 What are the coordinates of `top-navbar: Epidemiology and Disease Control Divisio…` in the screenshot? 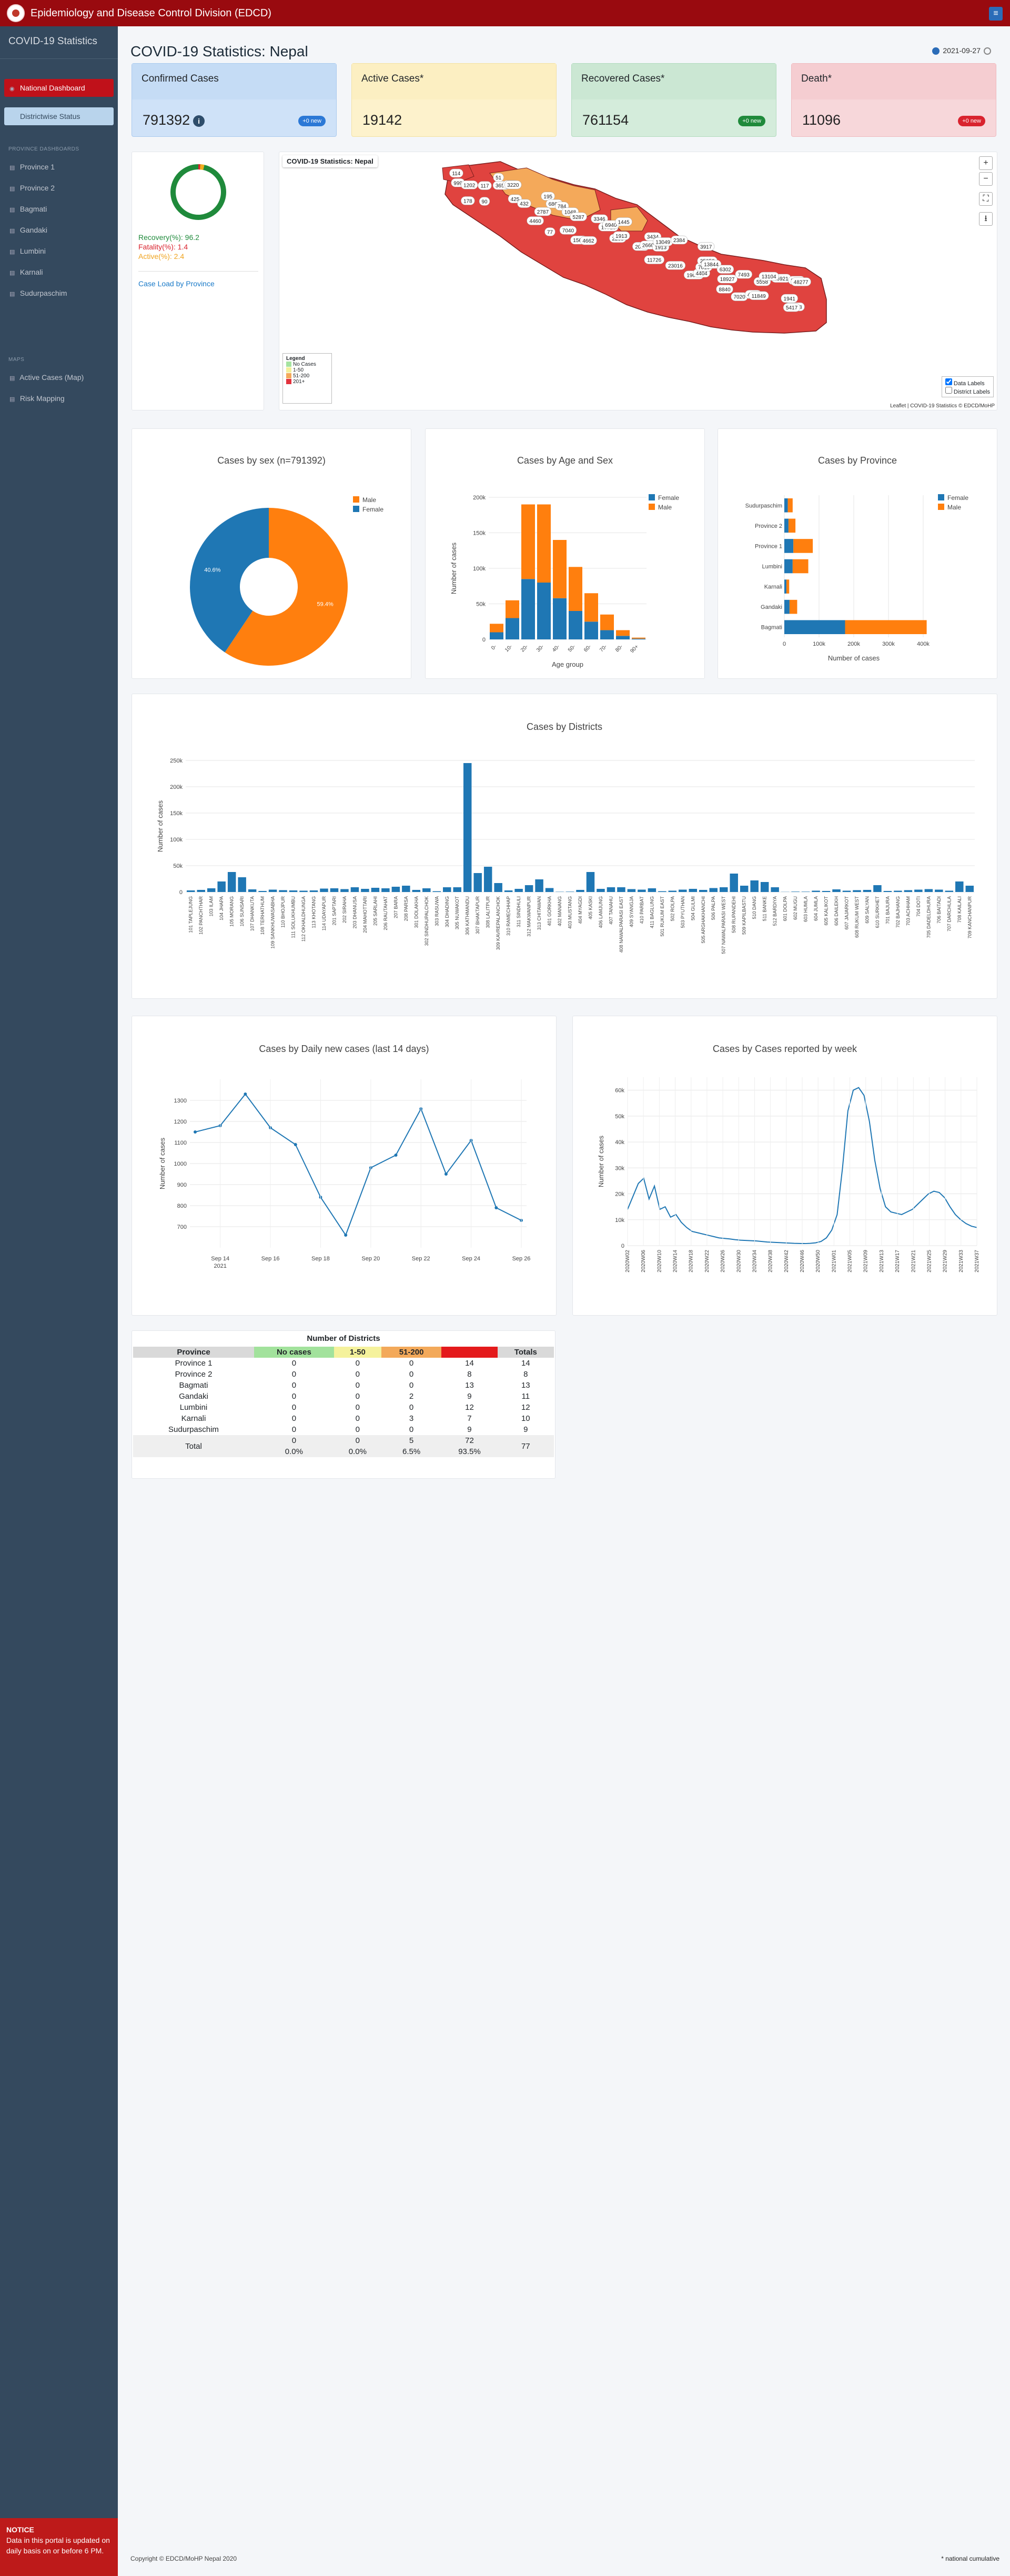 It's located at (505, 13).